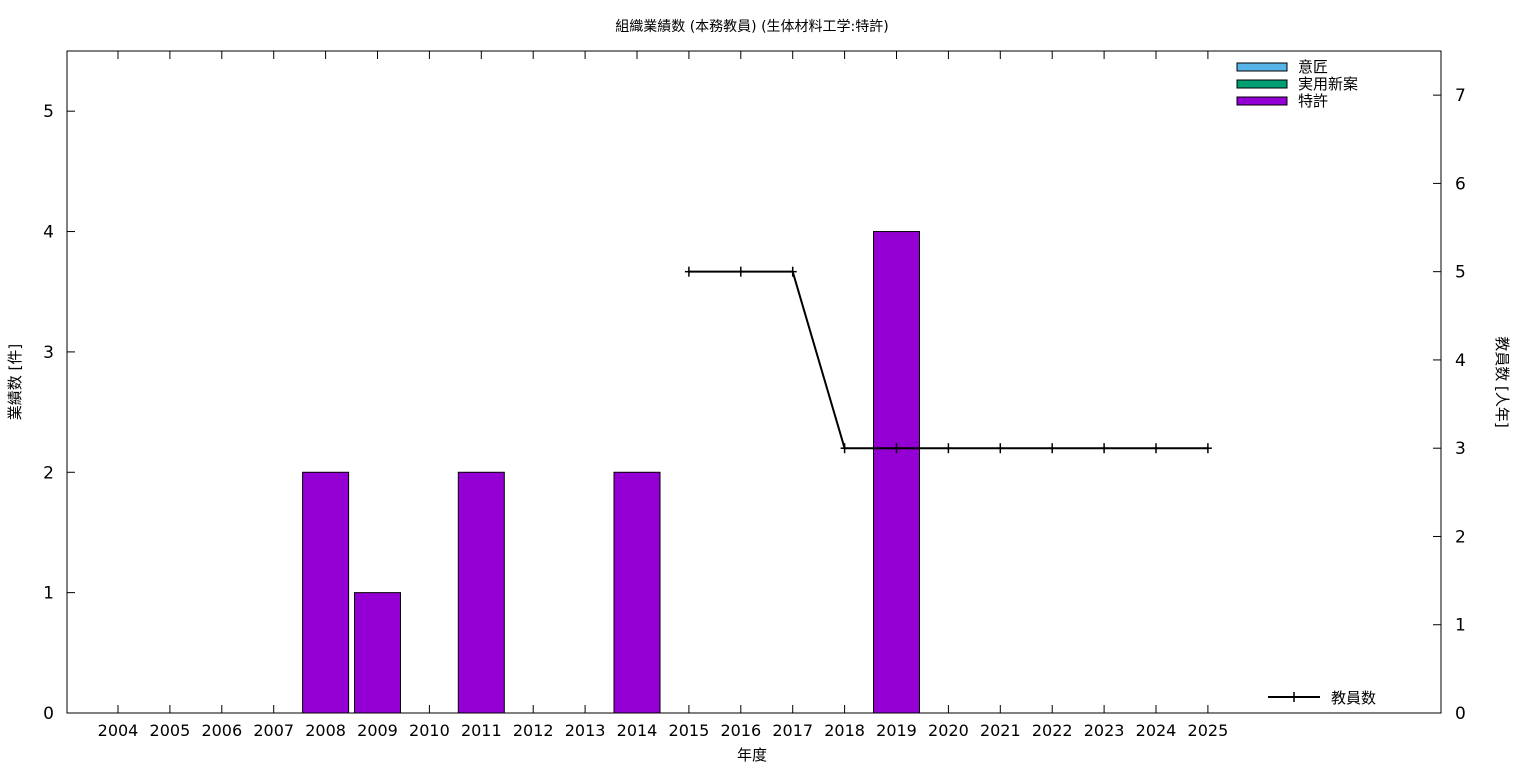 The image size is (1536, 768). What do you see at coordinates (221, 730) in the screenshot?
I see `x-tick-label: 2006` at bounding box center [221, 730].